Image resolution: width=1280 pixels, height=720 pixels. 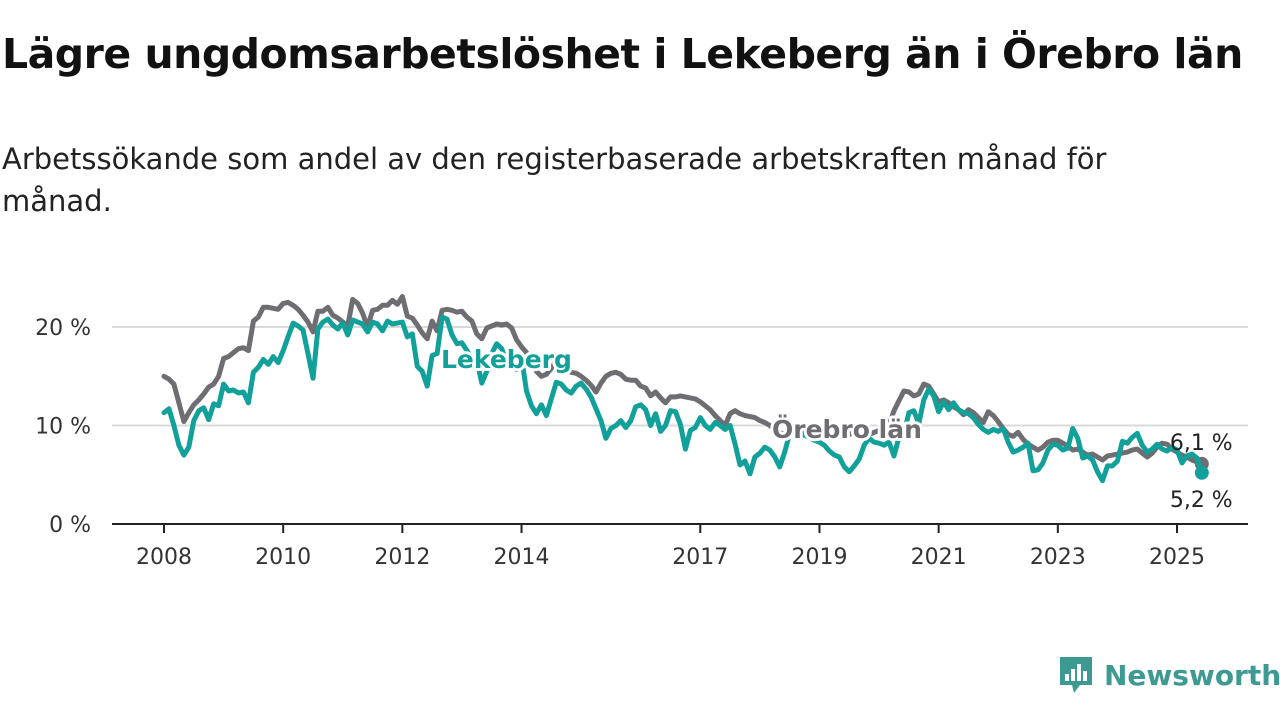 I want to click on x-tick-label: 2012, so click(x=402, y=557).